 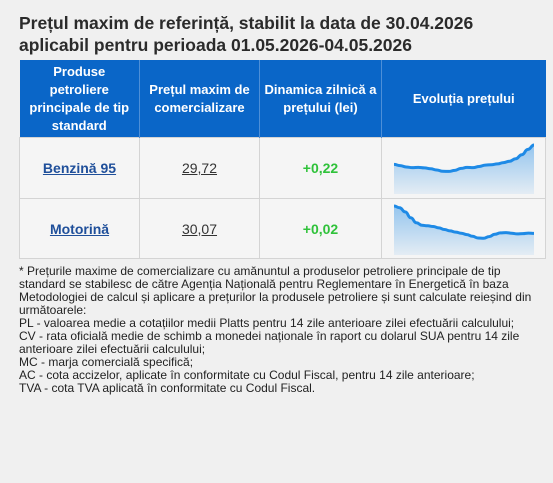 I want to click on header-price-evolution: Evoluția prețului, so click(x=463, y=99).